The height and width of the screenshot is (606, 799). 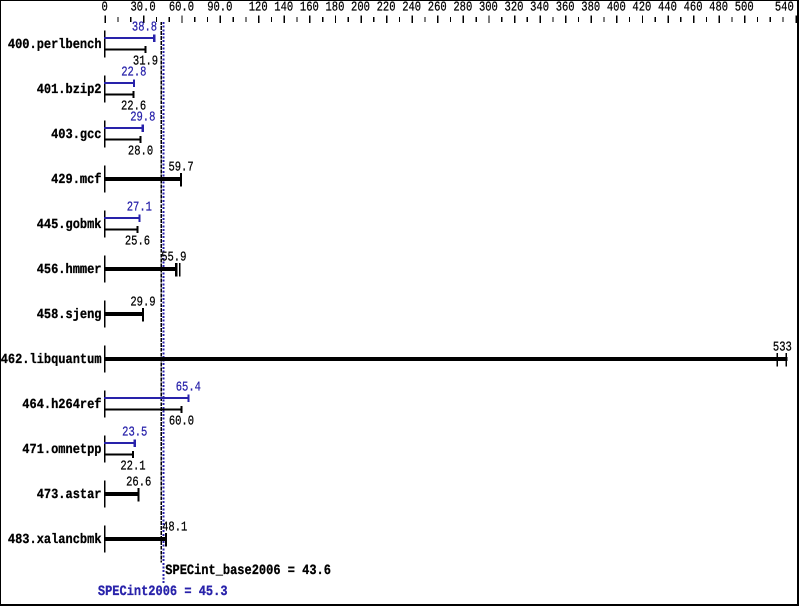 I want to click on svg-text: 540, so click(x=784, y=7).